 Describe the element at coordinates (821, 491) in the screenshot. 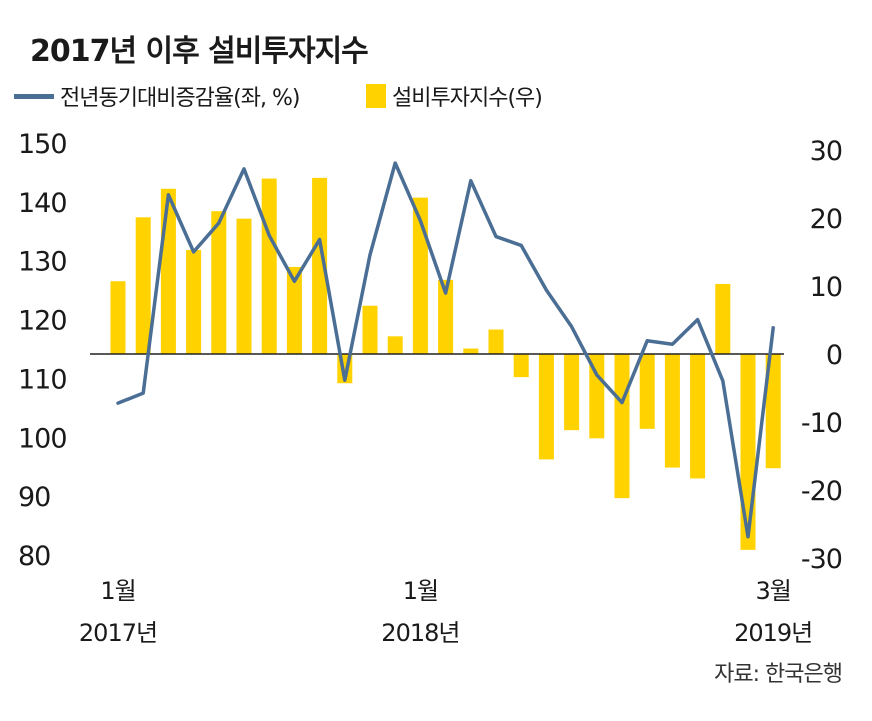

I see `right-tick-label: -20` at that location.